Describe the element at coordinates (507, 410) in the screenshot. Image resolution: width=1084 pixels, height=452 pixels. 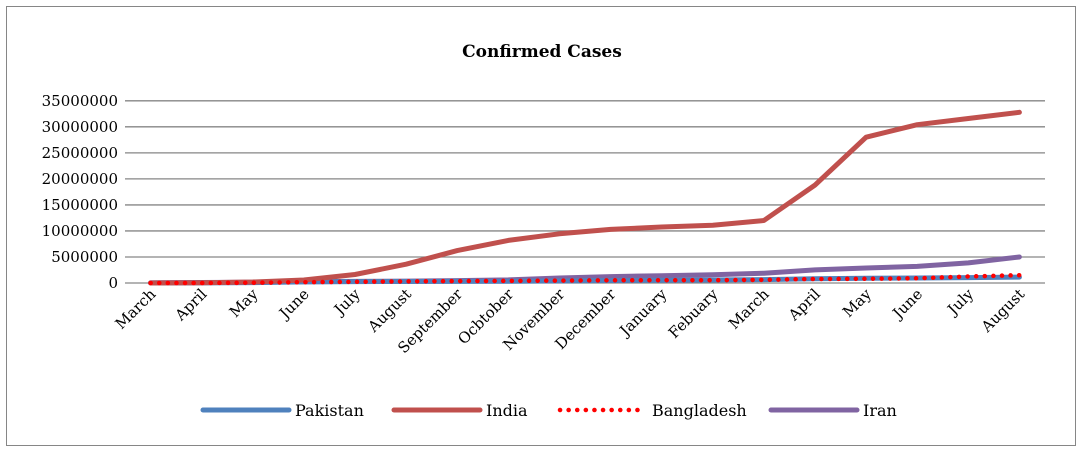
I see `legend-label-india: India` at that location.